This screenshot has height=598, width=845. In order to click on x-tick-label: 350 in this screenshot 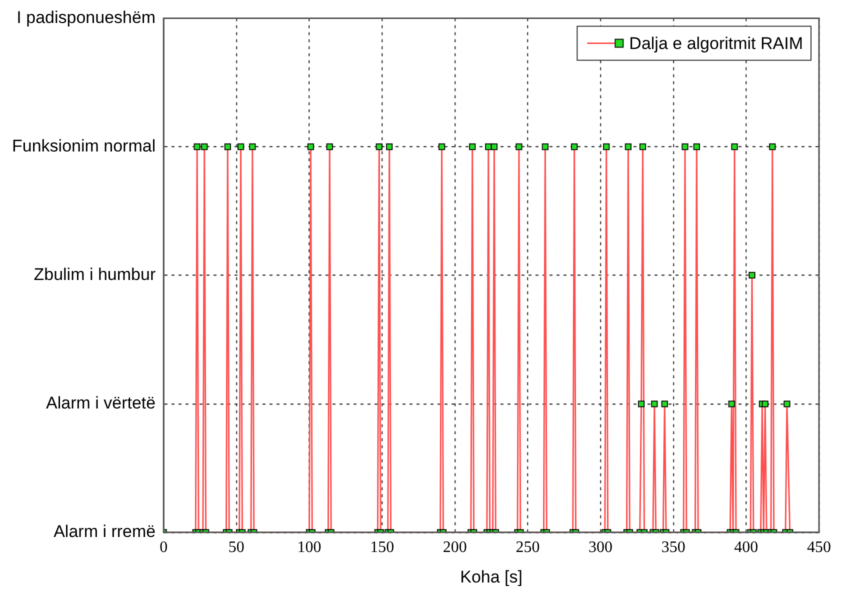, I will do `click(673, 547)`.